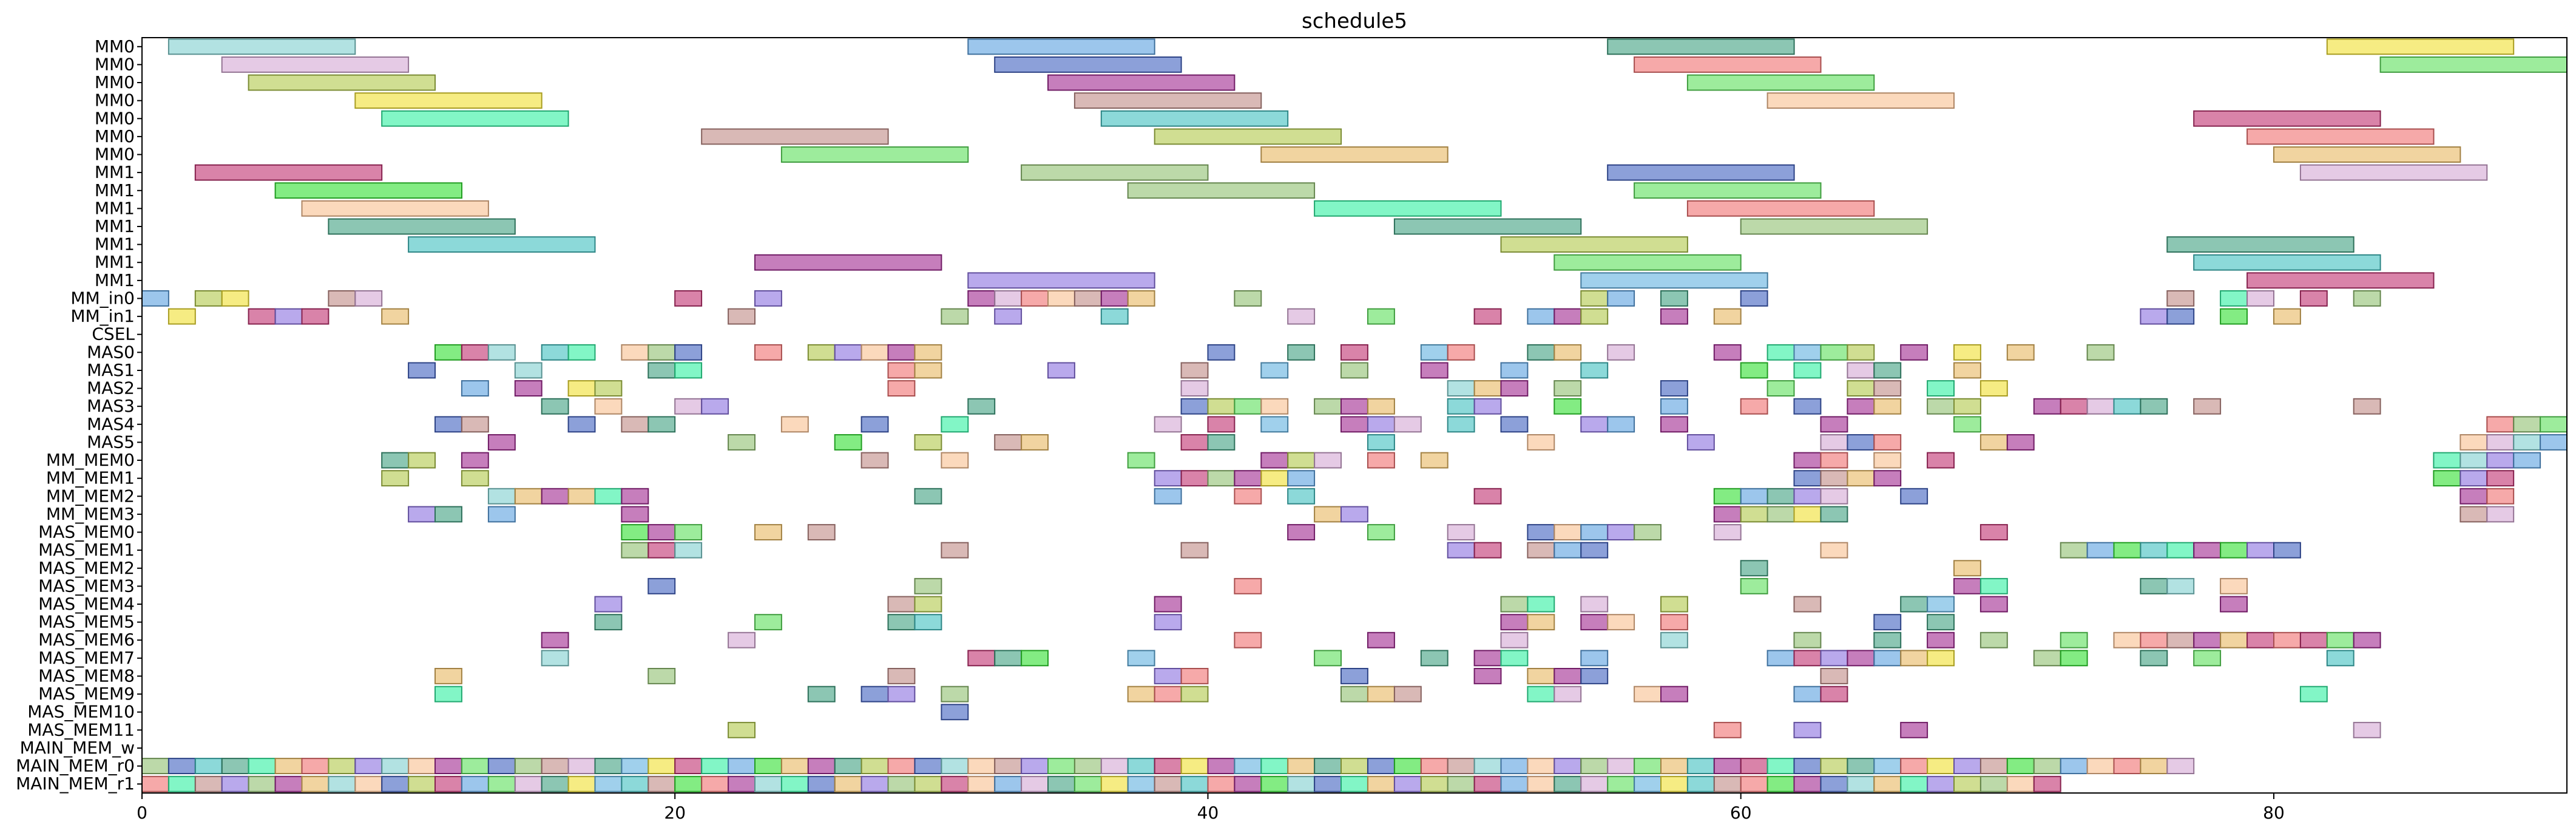 This screenshot has height=827, width=2576. Describe the element at coordinates (1541, 694) in the screenshot. I see `task-bar-mas-mem9` at that location.